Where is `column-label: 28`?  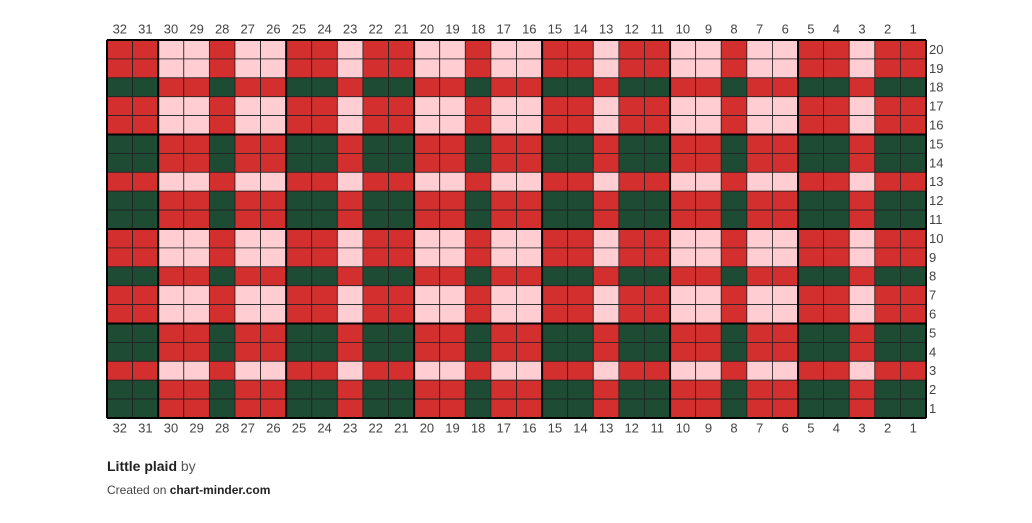 column-label: 28 is located at coordinates (222, 427).